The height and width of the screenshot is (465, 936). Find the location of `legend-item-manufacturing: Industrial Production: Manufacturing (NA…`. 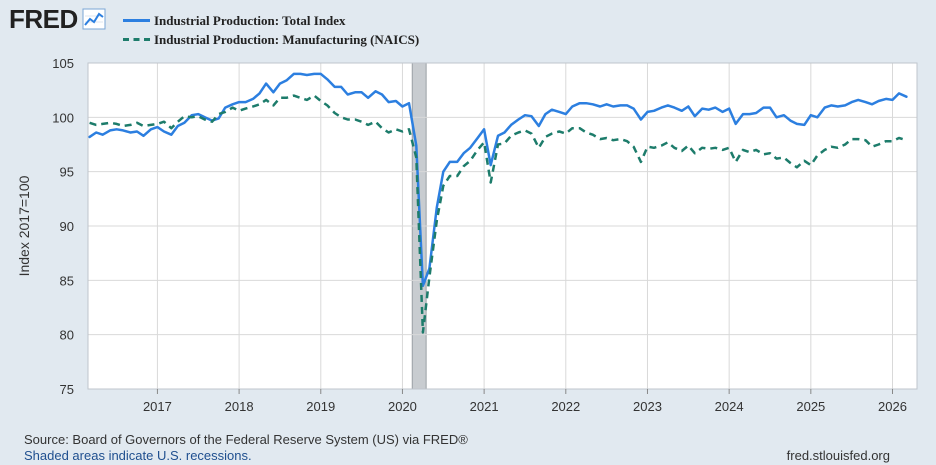

legend-item-manufacturing: Industrial Production: Manufacturing (NA… is located at coordinates (271, 39).